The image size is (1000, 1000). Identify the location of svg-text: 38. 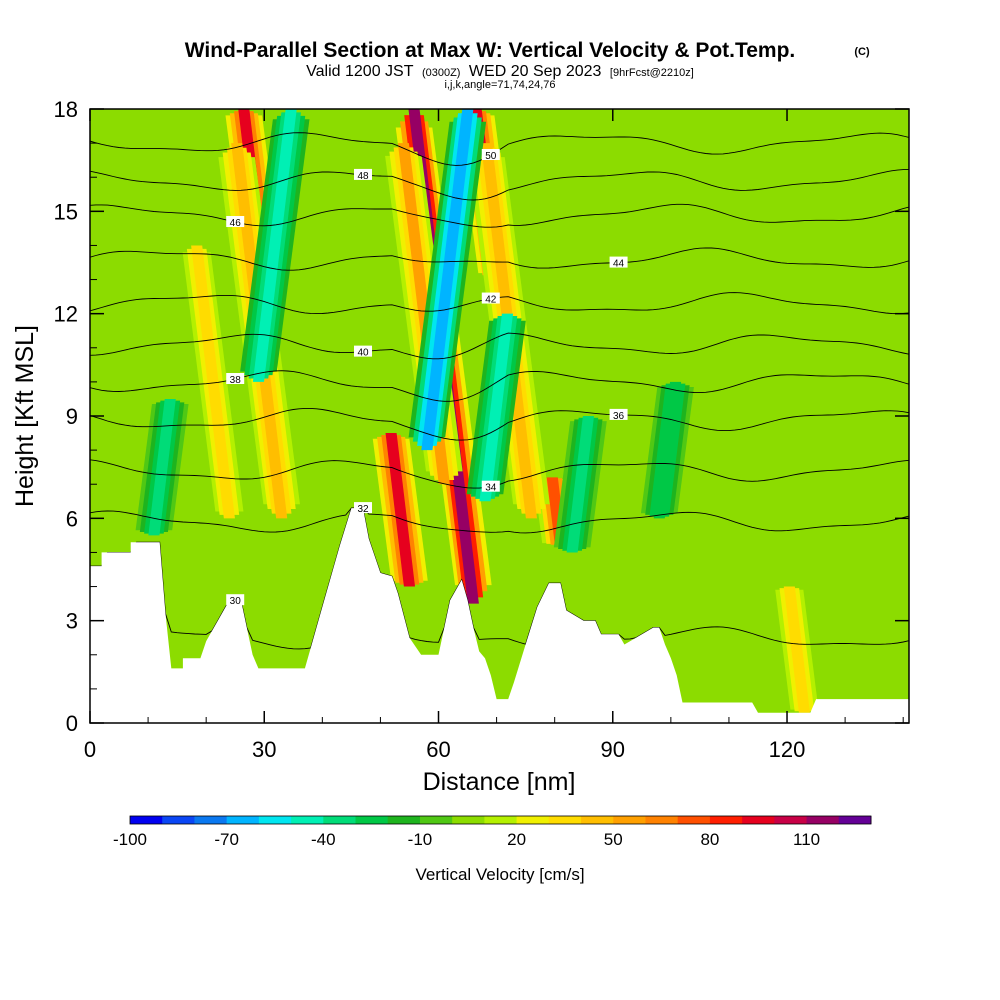
(236, 380).